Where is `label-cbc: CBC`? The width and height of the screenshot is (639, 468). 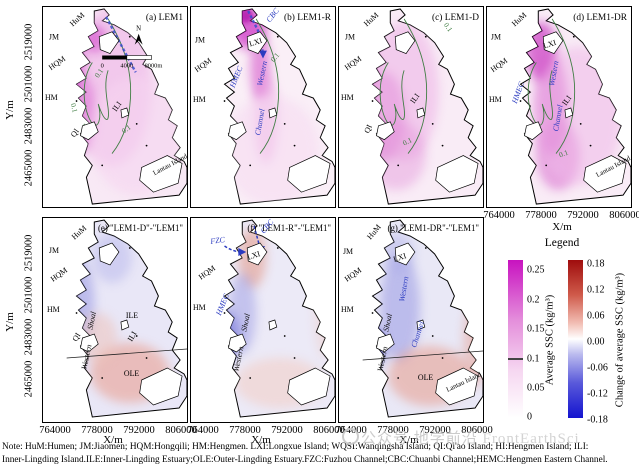 label-cbc: CBC is located at coordinates (272, 15).